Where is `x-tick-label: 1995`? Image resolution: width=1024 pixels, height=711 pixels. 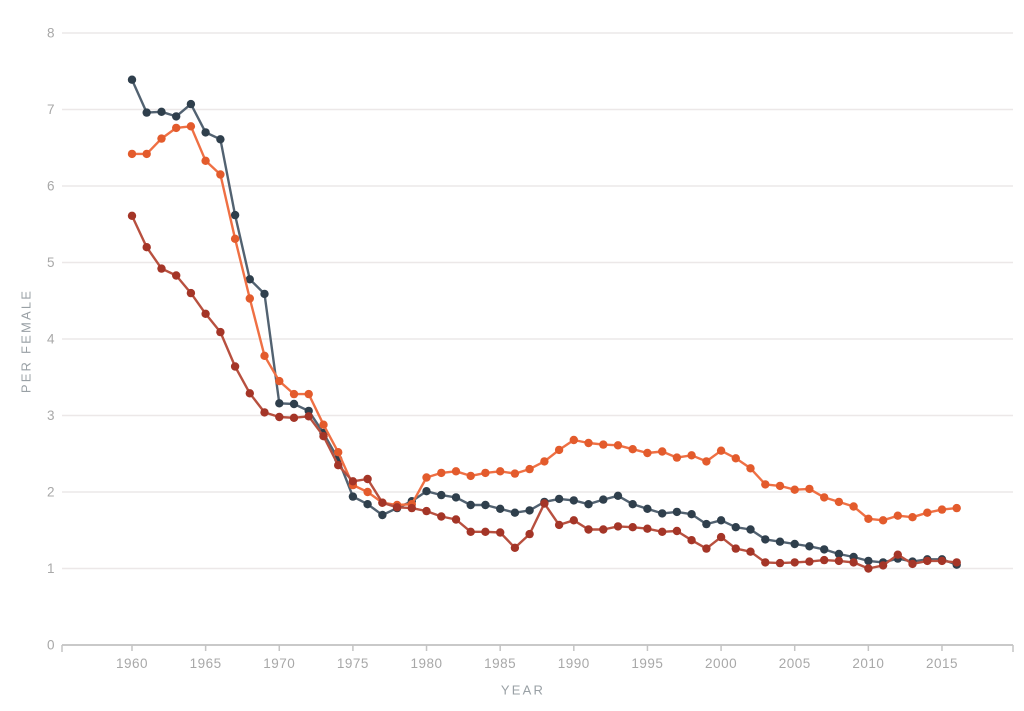
x-tick-label: 1995 is located at coordinates (647, 663).